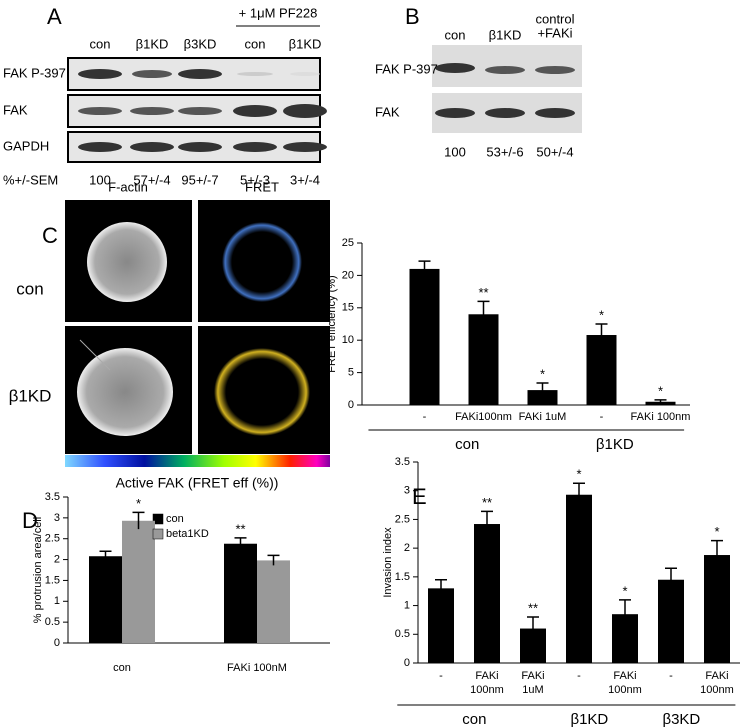 This screenshot has height=727, width=751. What do you see at coordinates (332, 323) in the screenshot?
I see `y-axis-label: FRET efficiency (%)` at bounding box center [332, 323].